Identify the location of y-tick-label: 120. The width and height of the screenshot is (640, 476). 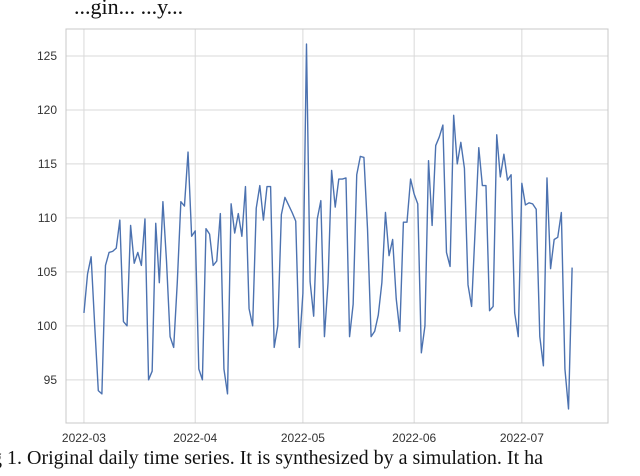
(47, 110).